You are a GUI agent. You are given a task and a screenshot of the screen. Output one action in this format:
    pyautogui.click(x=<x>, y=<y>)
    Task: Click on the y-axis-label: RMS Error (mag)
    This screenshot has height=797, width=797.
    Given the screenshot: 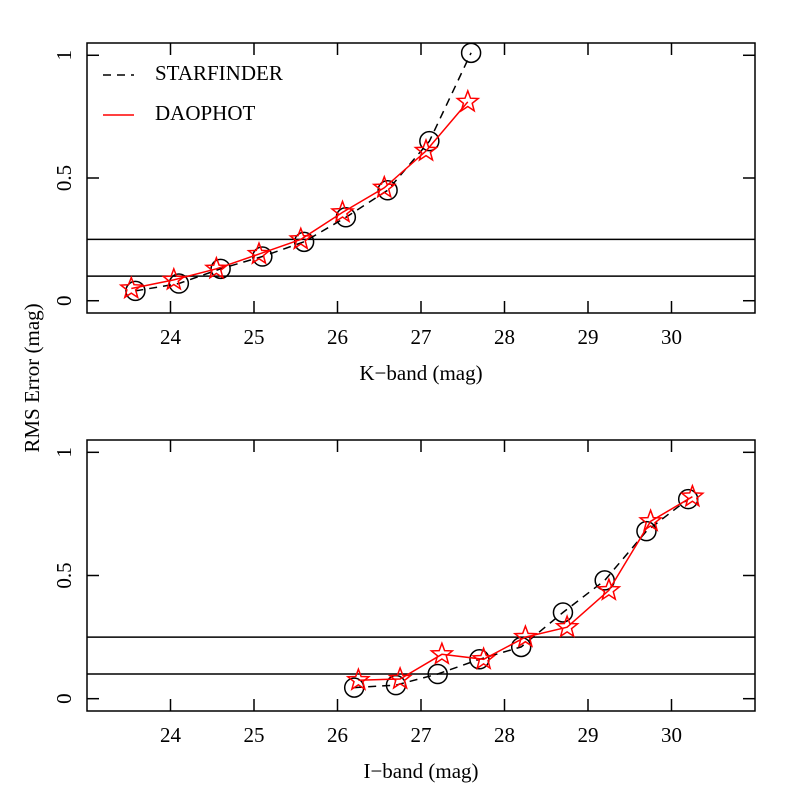 What is the action you would take?
    pyautogui.click(x=32, y=377)
    